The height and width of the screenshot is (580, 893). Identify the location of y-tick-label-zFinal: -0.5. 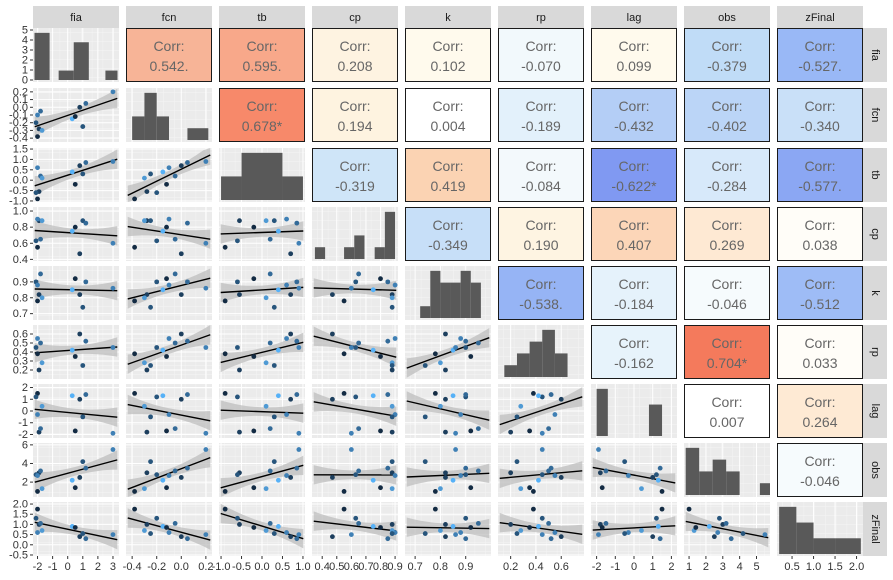
(18, 555).